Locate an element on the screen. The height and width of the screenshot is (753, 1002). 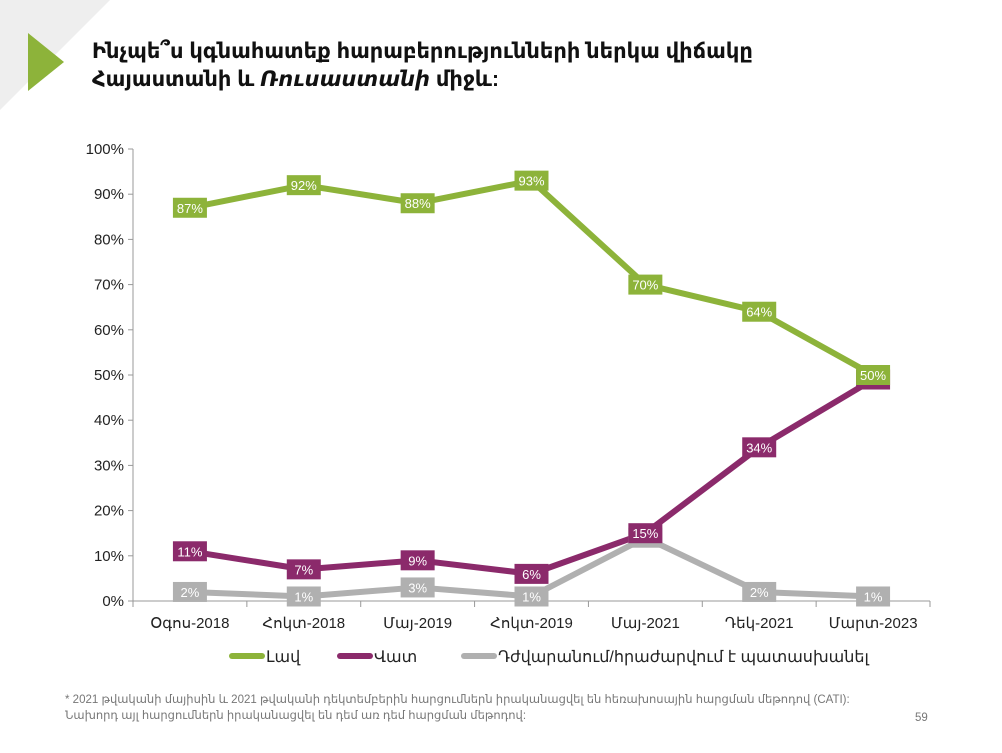
data-label: 87% is located at coordinates (189, 207).